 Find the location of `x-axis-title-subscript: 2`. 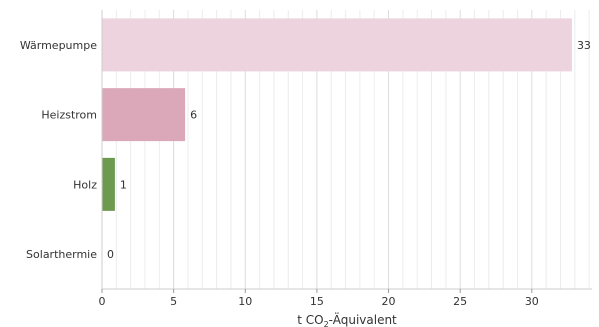

x-axis-title-subscript: 2 is located at coordinates (326, 323).